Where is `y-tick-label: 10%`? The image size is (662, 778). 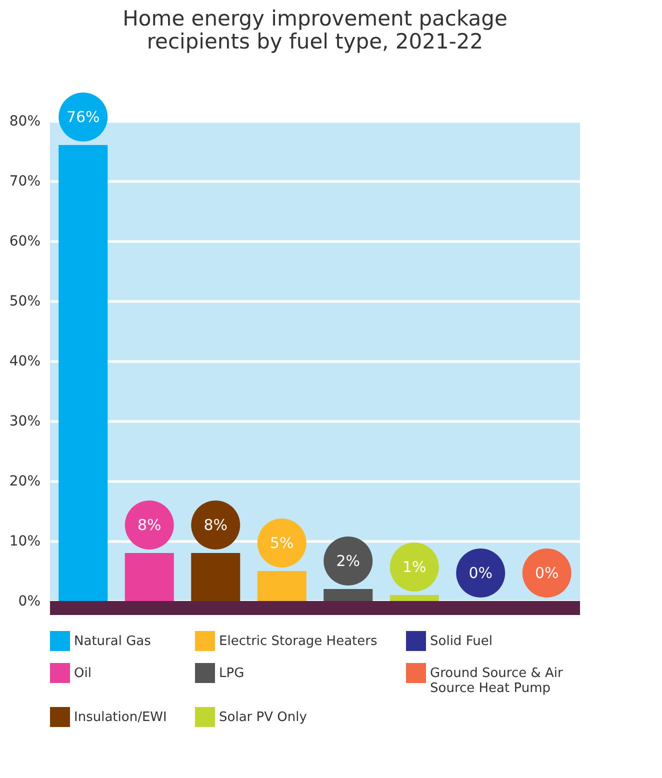
y-tick-label: 10% is located at coordinates (24, 542).